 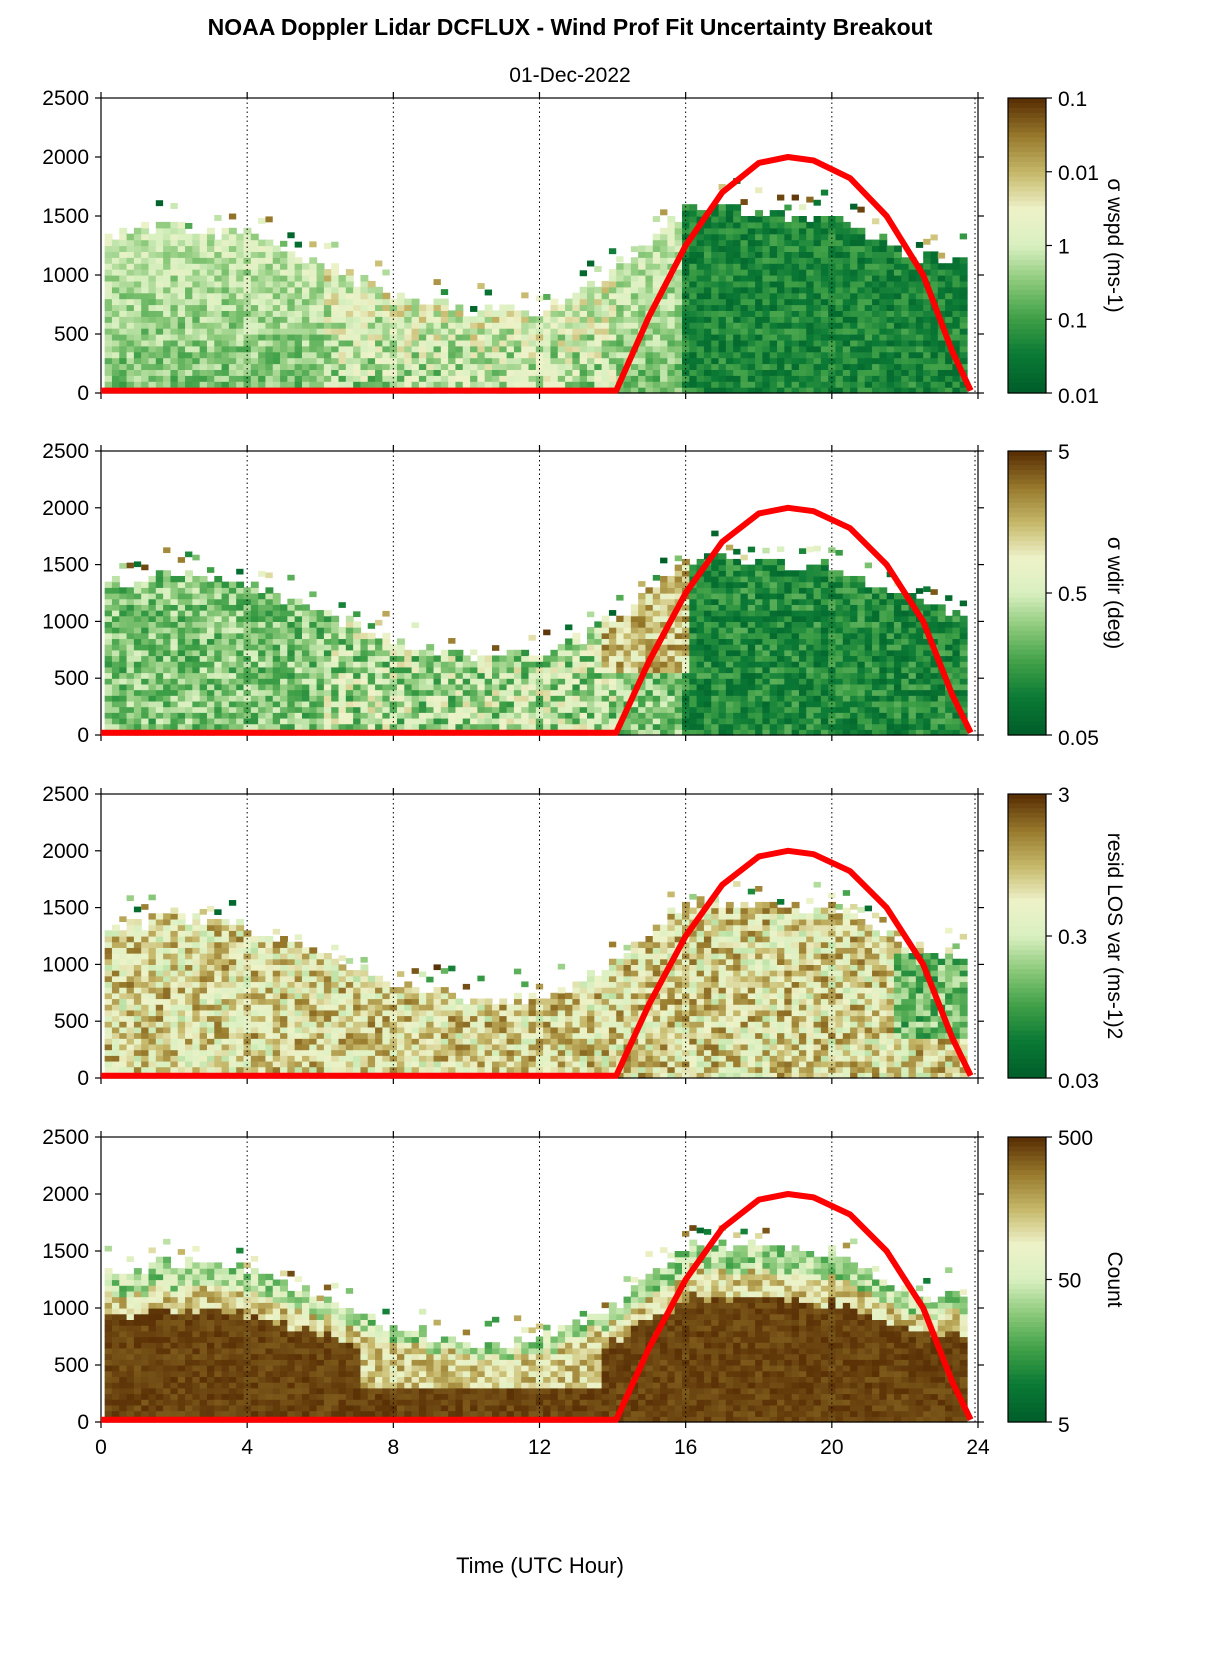 What do you see at coordinates (1114, 245) in the screenshot?
I see `colorbar-label: σ wspd (ms-1)` at bounding box center [1114, 245].